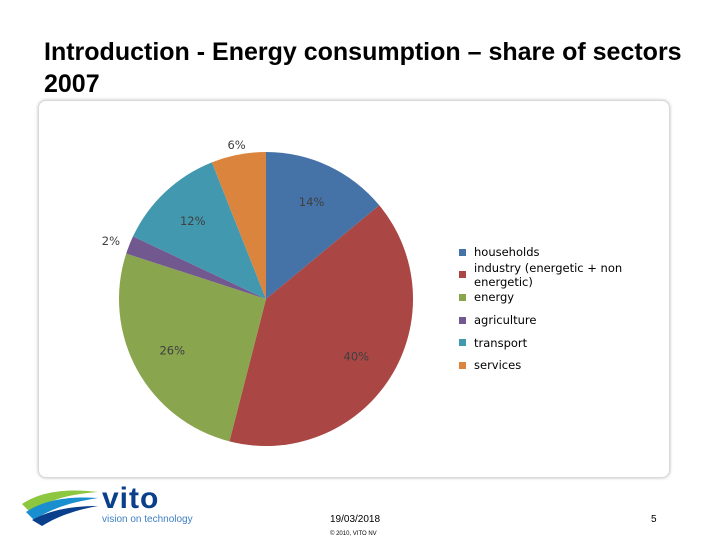 The height and width of the screenshot is (540, 720). Describe the element at coordinates (564, 297) in the screenshot. I see `legend-item-energy: energy` at that location.